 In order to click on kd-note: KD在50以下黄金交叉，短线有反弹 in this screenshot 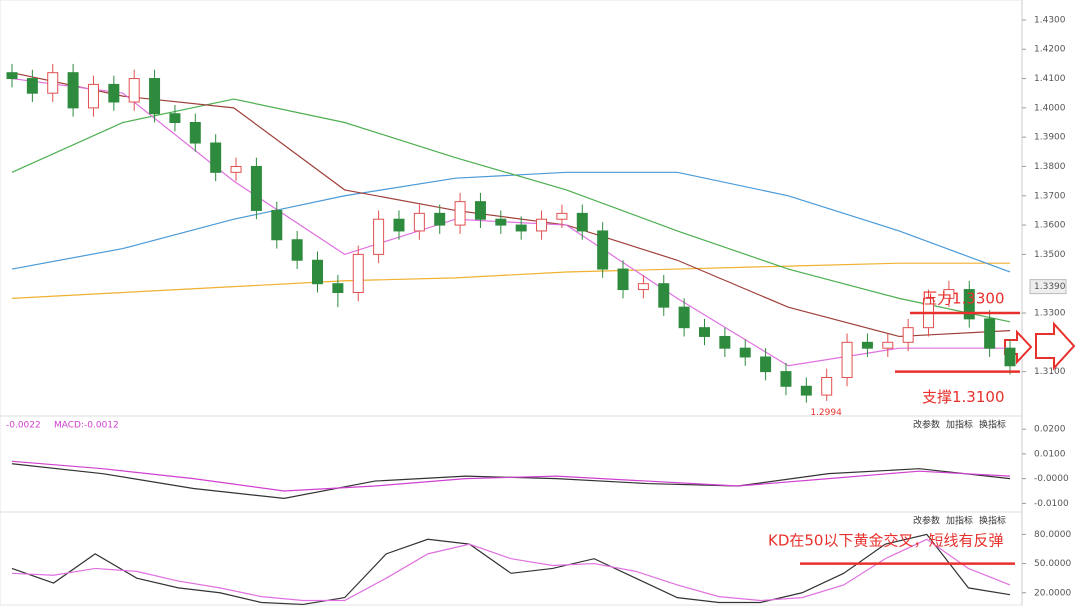, I will do `click(885, 541)`.